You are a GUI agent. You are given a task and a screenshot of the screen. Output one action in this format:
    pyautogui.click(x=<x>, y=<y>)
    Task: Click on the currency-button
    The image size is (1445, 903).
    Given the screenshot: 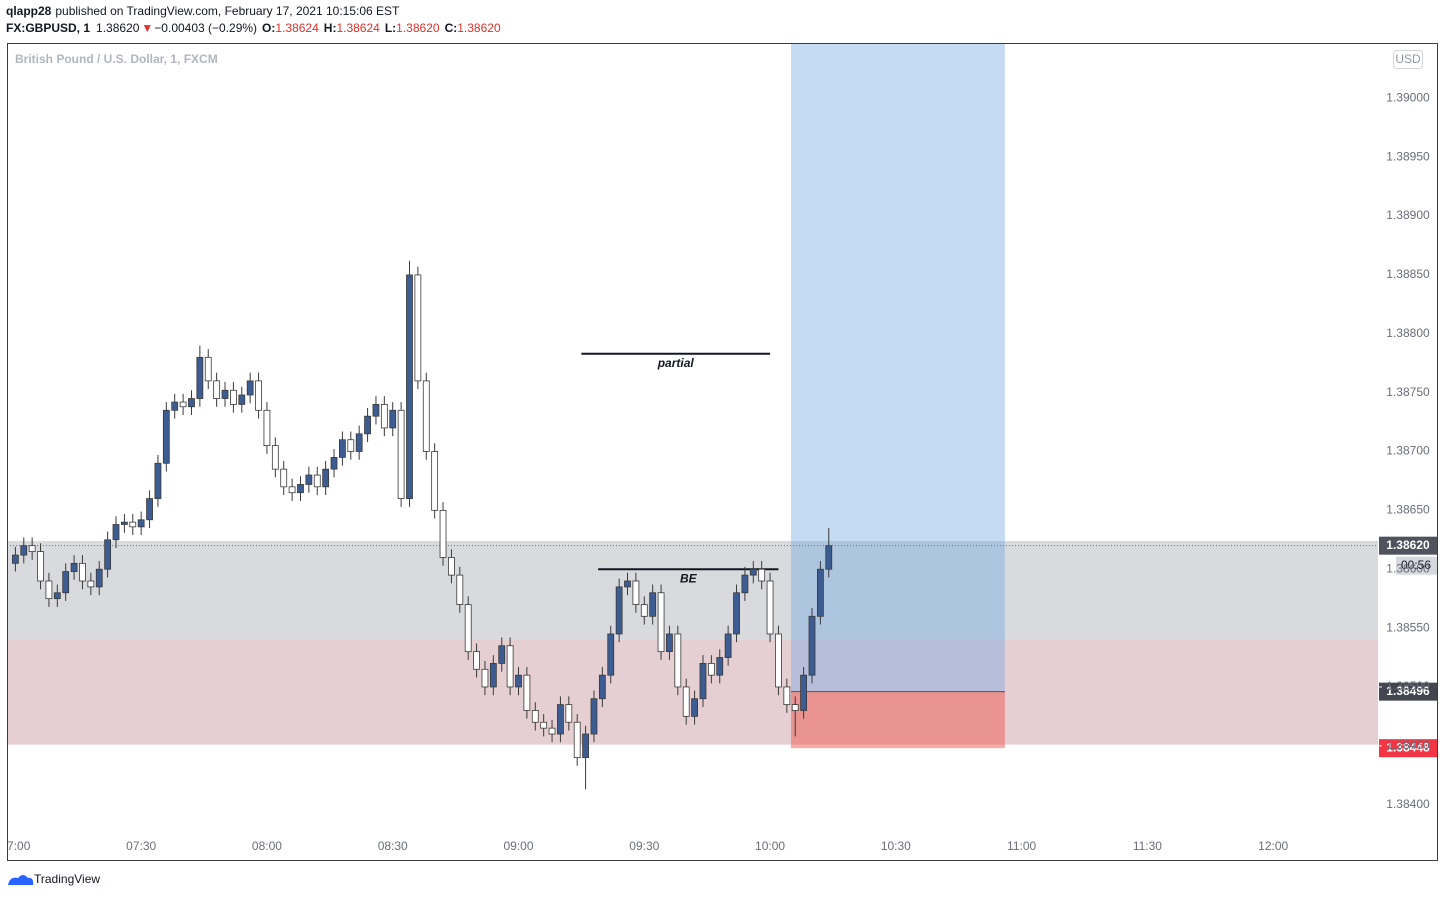 What is the action you would take?
    pyautogui.click(x=1408, y=59)
    